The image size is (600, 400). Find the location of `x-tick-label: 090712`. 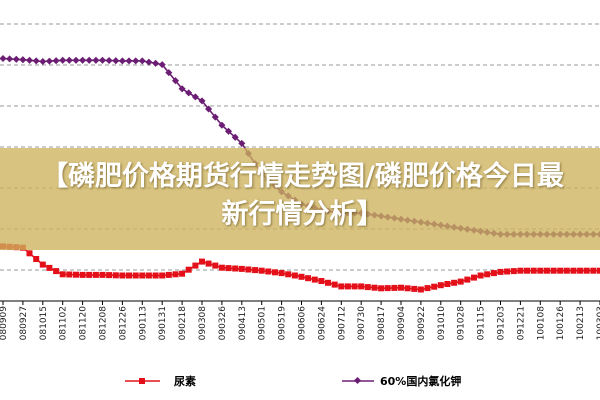

x-tick-label: 090712 is located at coordinates (342, 323).